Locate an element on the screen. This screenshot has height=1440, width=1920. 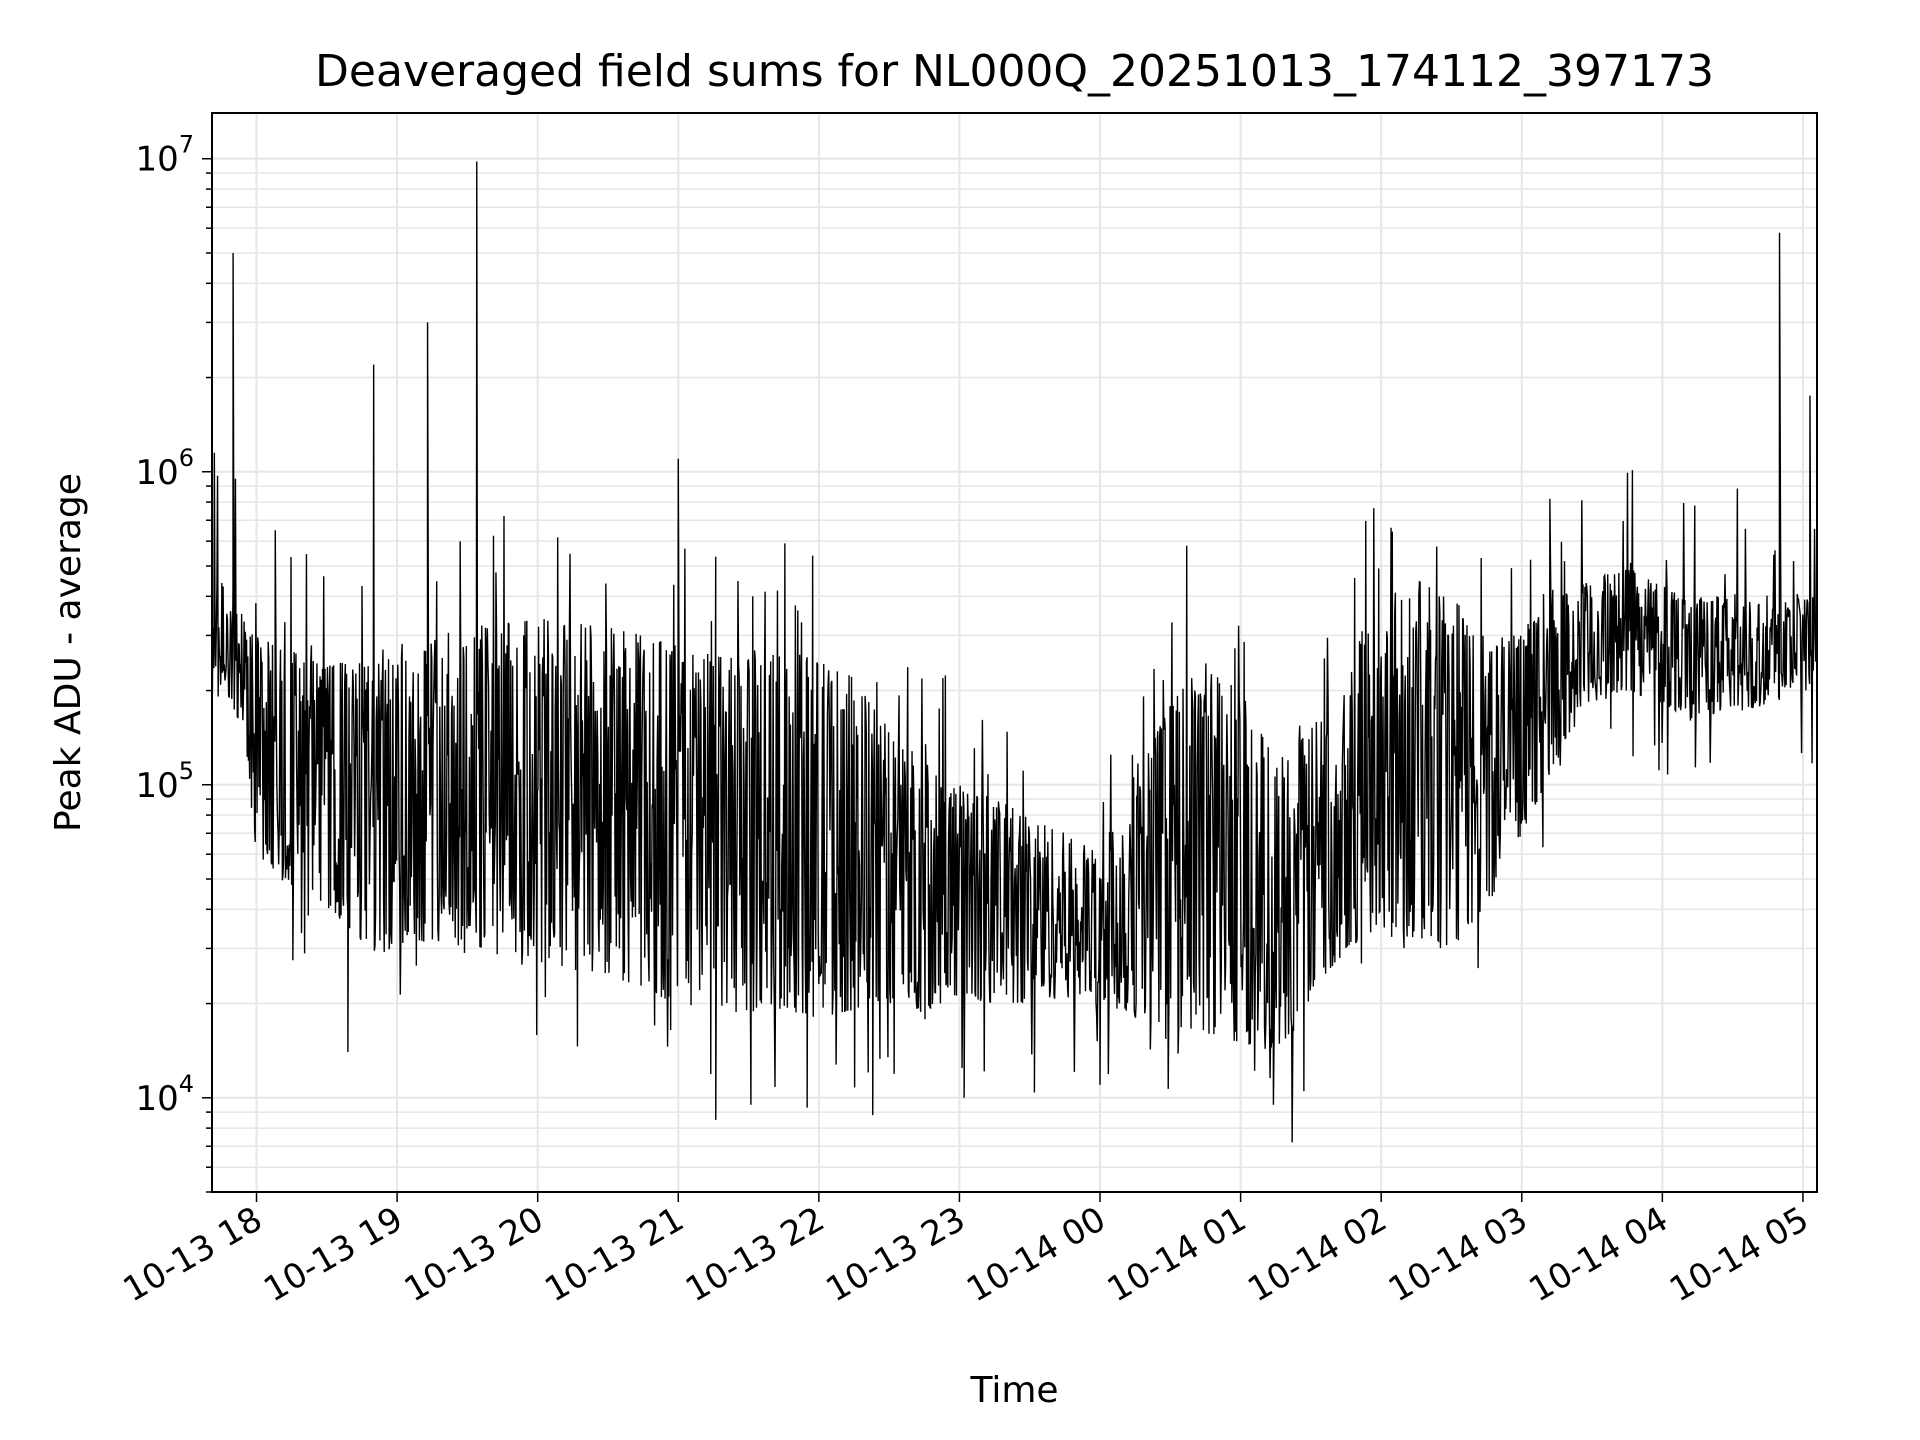
x-tick-label: 10-14 04 is located at coordinates (1598, 1254).